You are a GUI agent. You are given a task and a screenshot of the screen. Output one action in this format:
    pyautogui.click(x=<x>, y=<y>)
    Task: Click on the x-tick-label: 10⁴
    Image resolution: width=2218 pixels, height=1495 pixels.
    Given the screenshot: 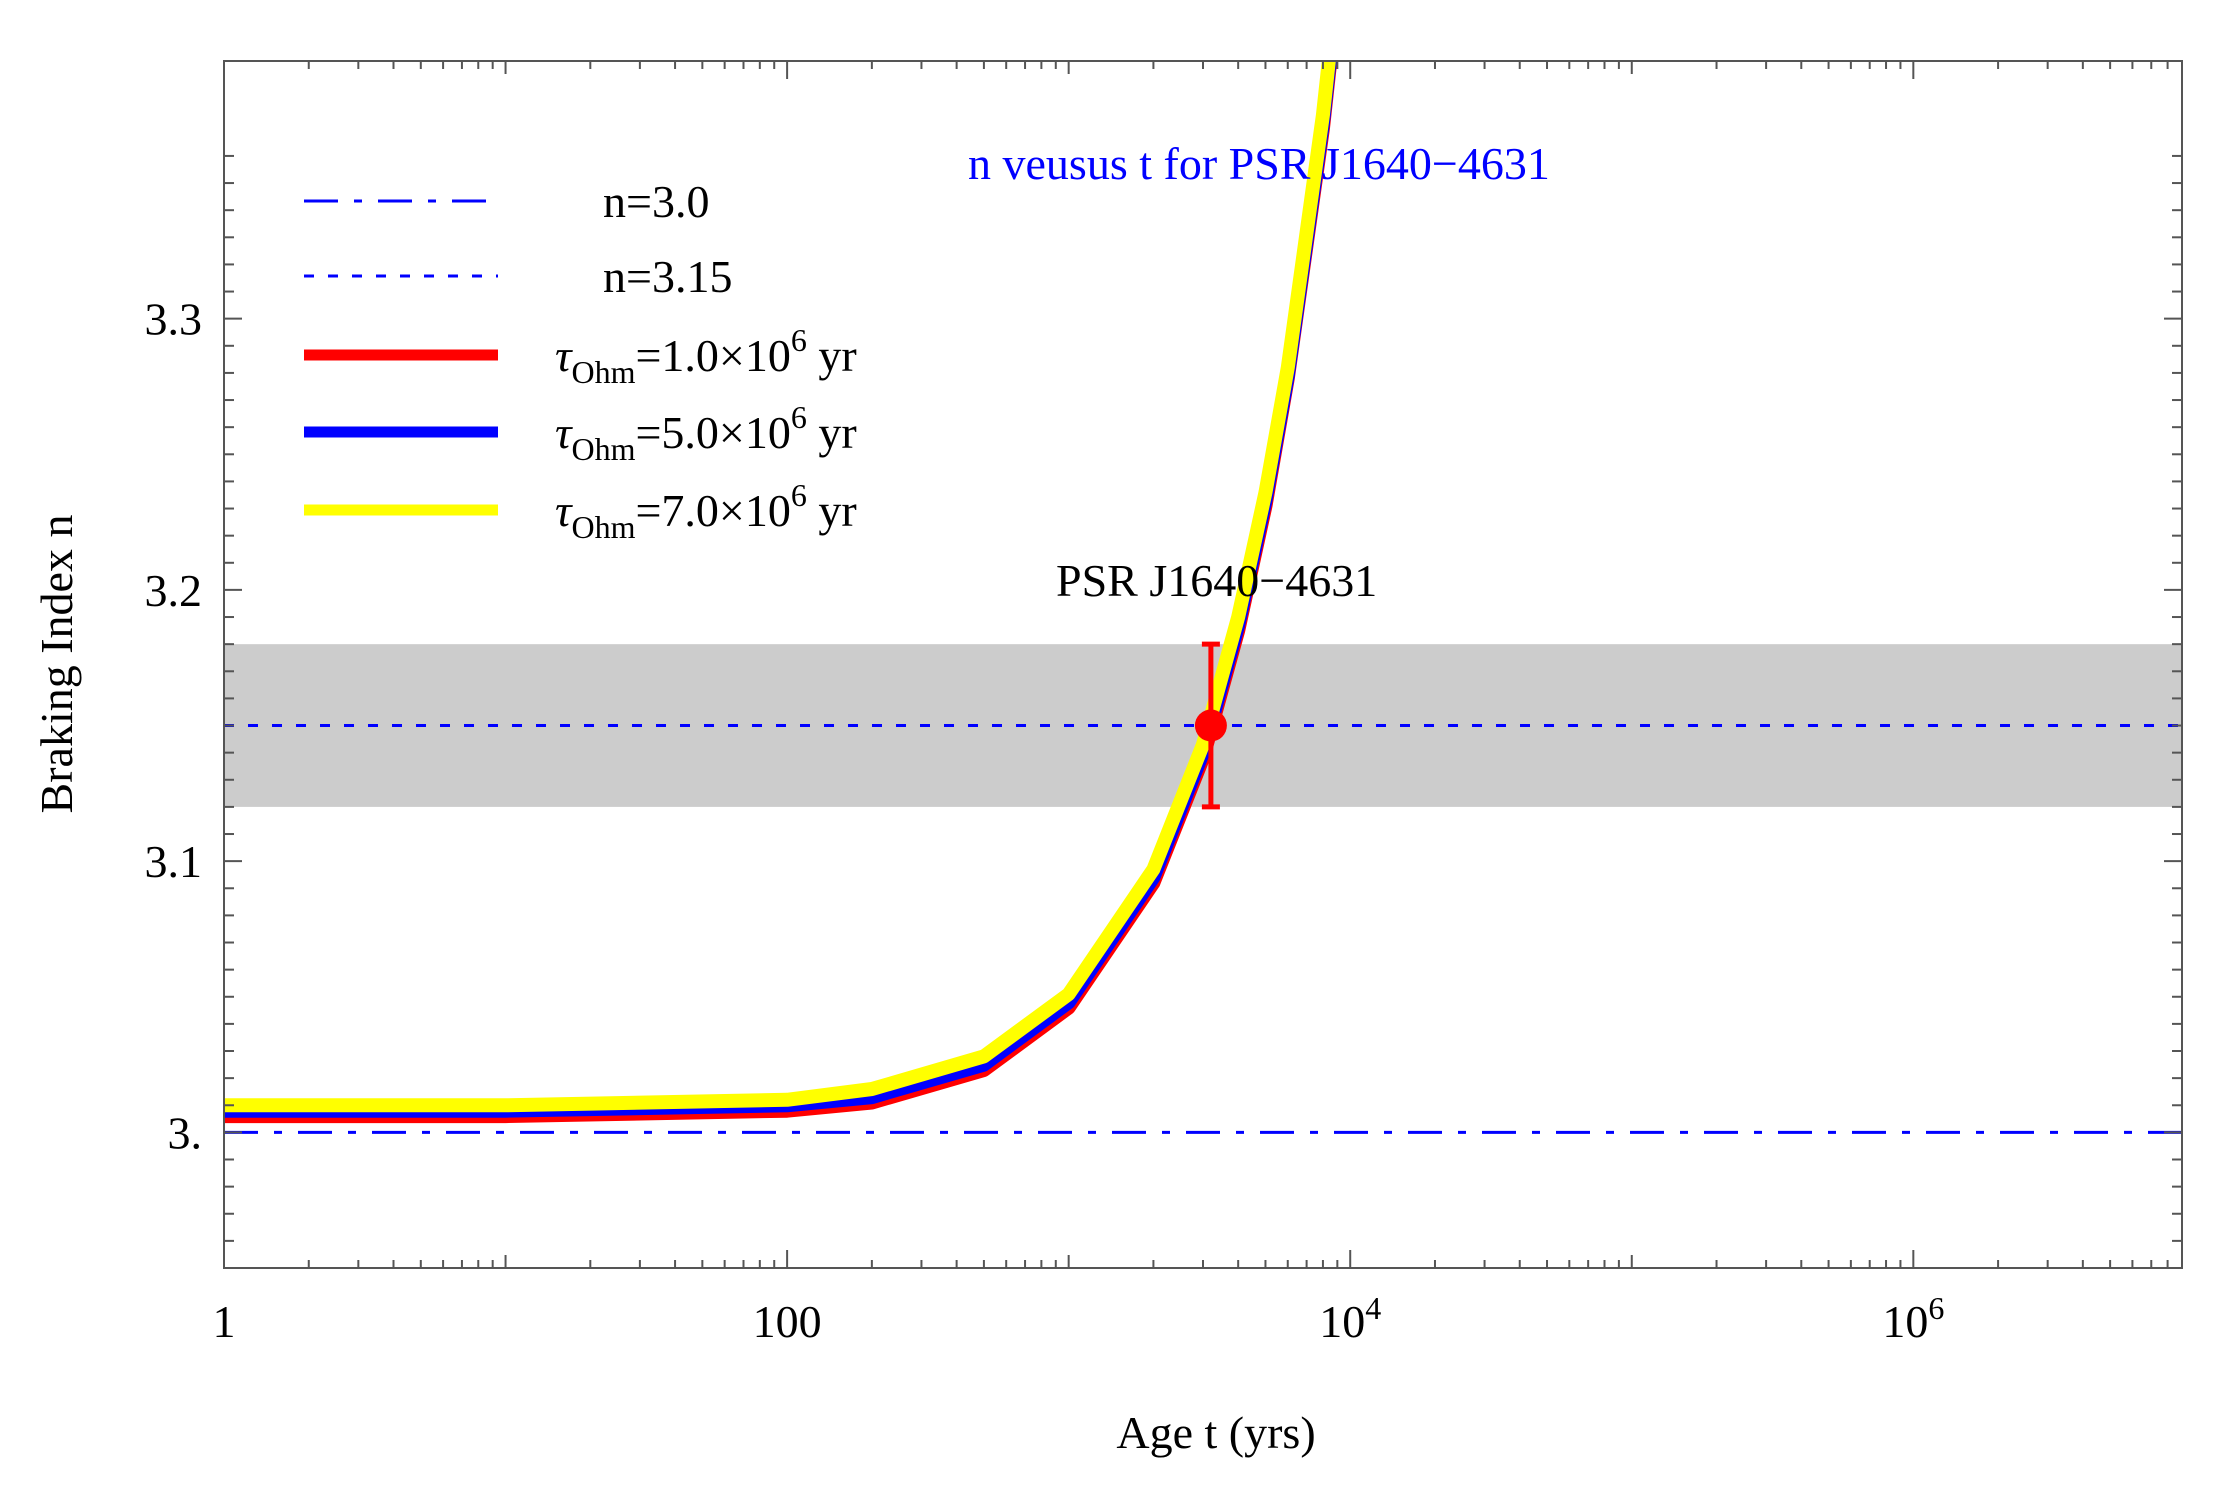 What is the action you would take?
    pyautogui.click(x=1350, y=1318)
    